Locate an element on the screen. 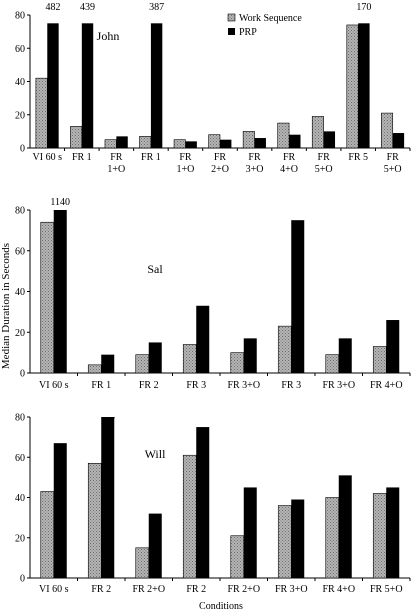 The width and height of the screenshot is (416, 613). y-axis-title: Median Duration in Seconds is located at coordinates (6, 306).